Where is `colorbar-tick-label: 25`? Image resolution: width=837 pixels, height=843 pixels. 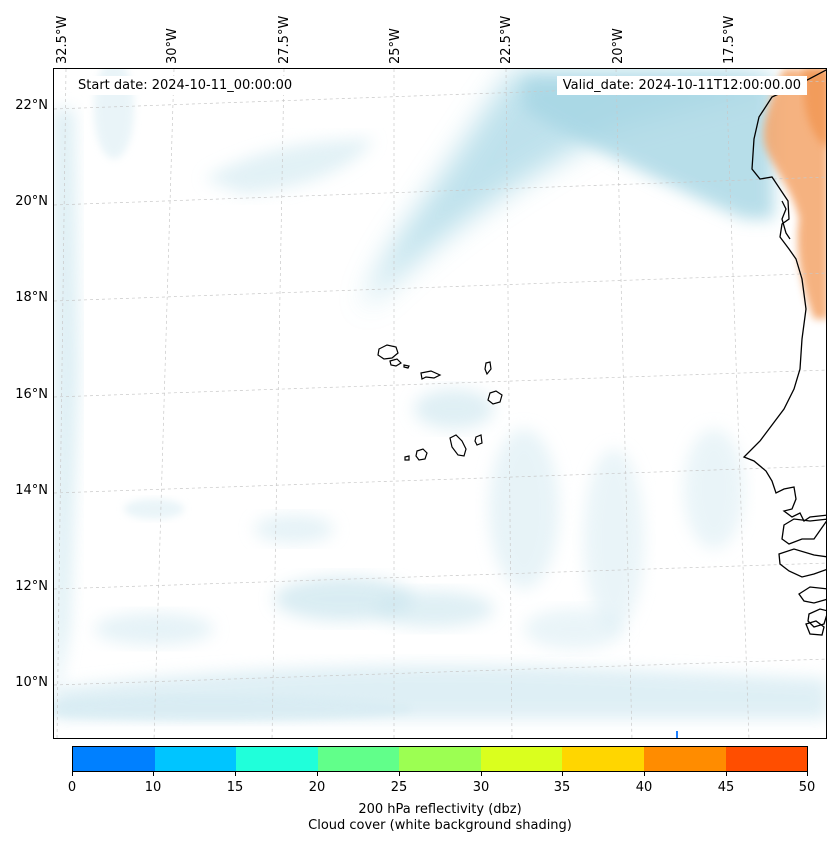 colorbar-tick-label: 25 is located at coordinates (399, 787).